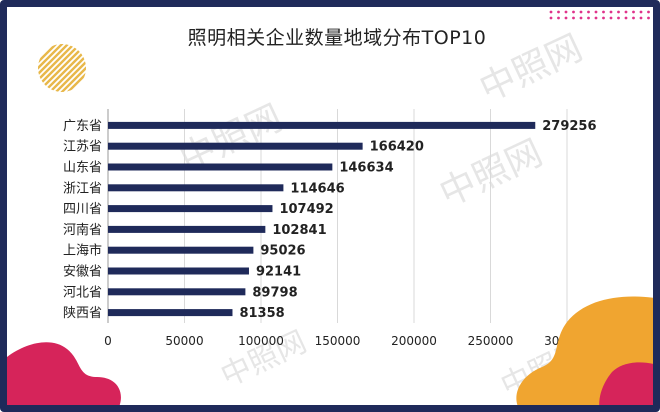 The image size is (660, 412). Describe the element at coordinates (184, 341) in the screenshot. I see `x-tick-label: 50000` at that location.